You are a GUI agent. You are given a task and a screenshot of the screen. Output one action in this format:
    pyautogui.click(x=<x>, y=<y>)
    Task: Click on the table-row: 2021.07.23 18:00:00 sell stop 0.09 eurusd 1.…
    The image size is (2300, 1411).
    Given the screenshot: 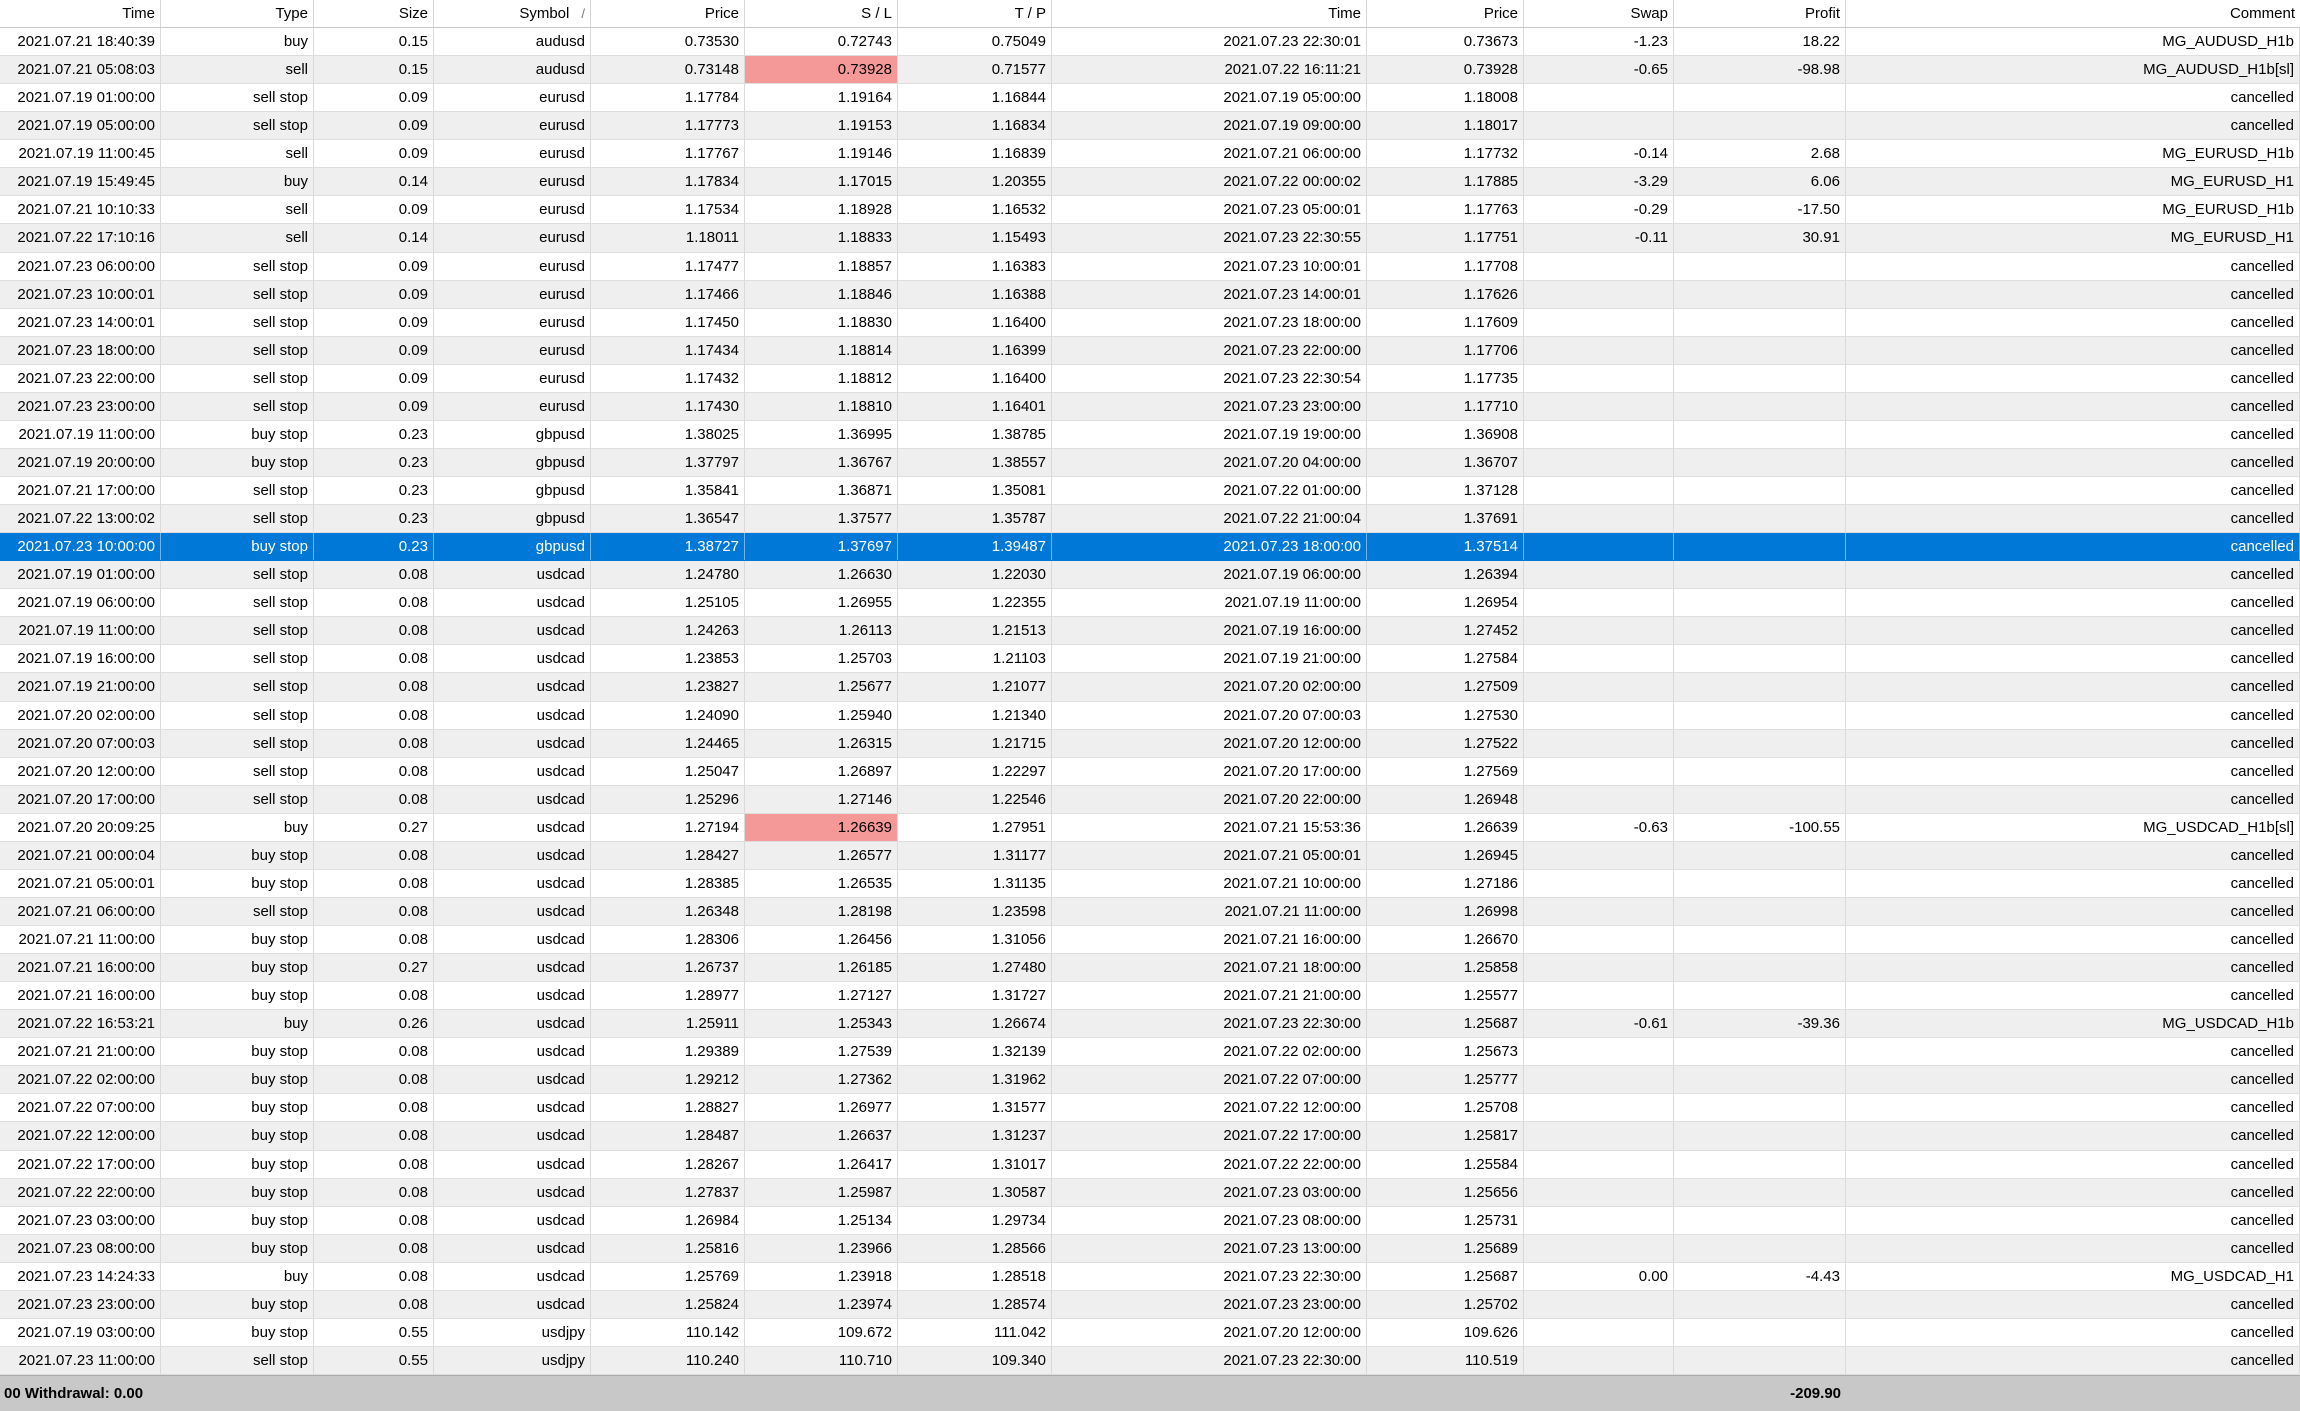 What is the action you would take?
    pyautogui.click(x=1150, y=350)
    